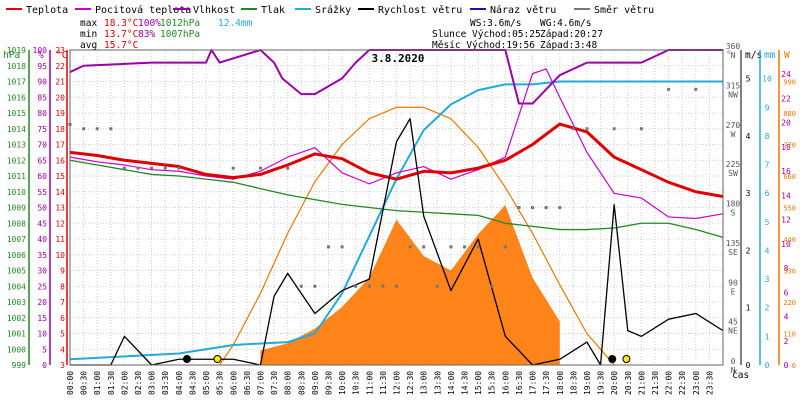 The image size is (800, 400). What do you see at coordinates (626, 359) in the screenshot?
I see `sunset-marker` at bounding box center [626, 359].